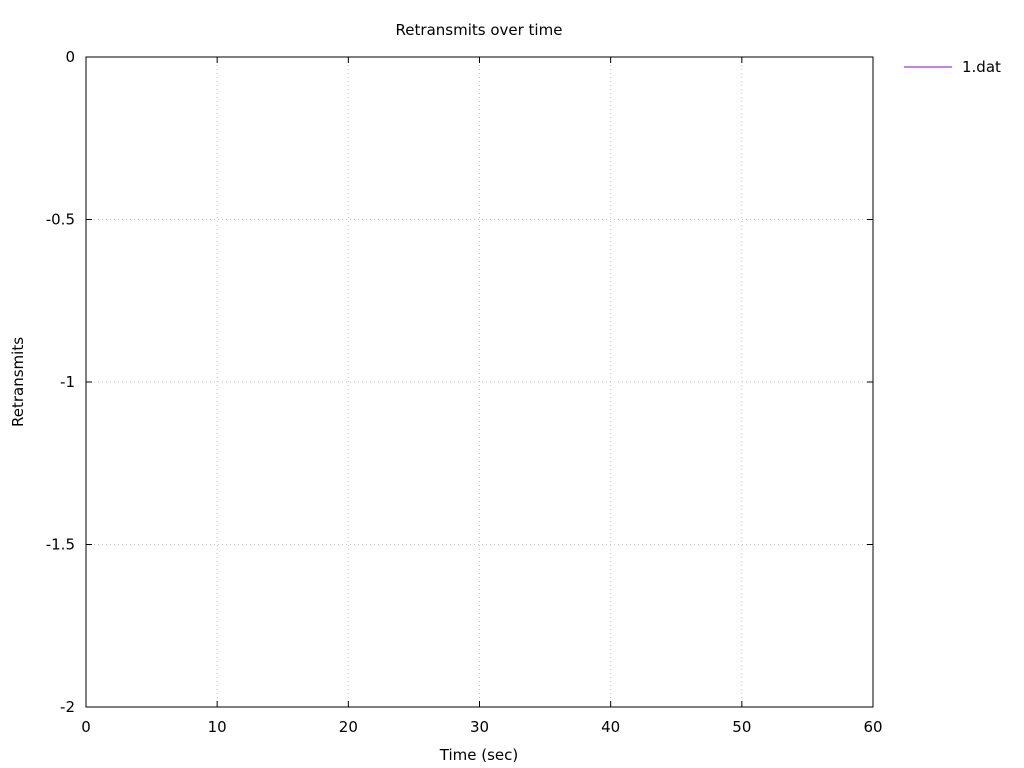 The image size is (1024, 768). I want to click on y-tick-label: -2, so click(67, 707).